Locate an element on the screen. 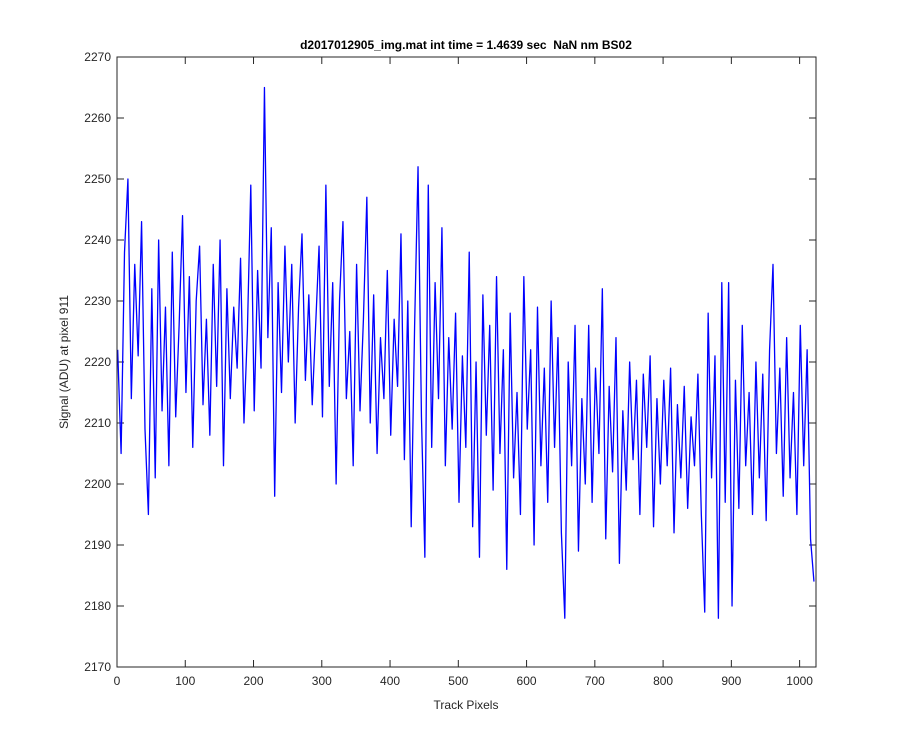 Image resolution: width=900 pixels, height=750 pixels. x-tick-label: 900 is located at coordinates (731, 681).